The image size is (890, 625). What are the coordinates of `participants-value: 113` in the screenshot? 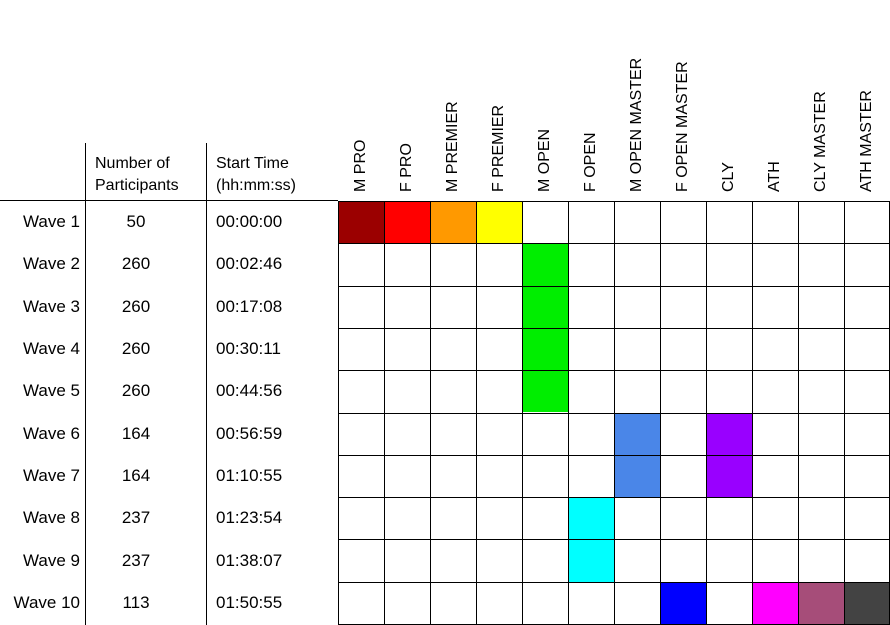 It's located at (136, 602).